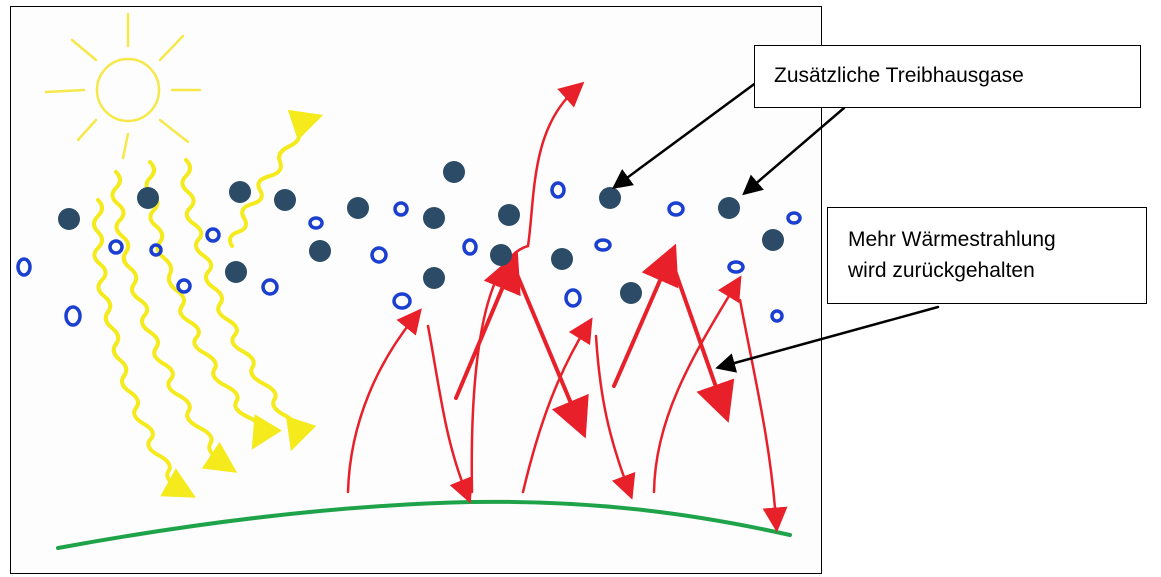 The width and height of the screenshot is (1161, 577). Describe the element at coordinates (123, 86) in the screenshot. I see `sun-icon` at that location.